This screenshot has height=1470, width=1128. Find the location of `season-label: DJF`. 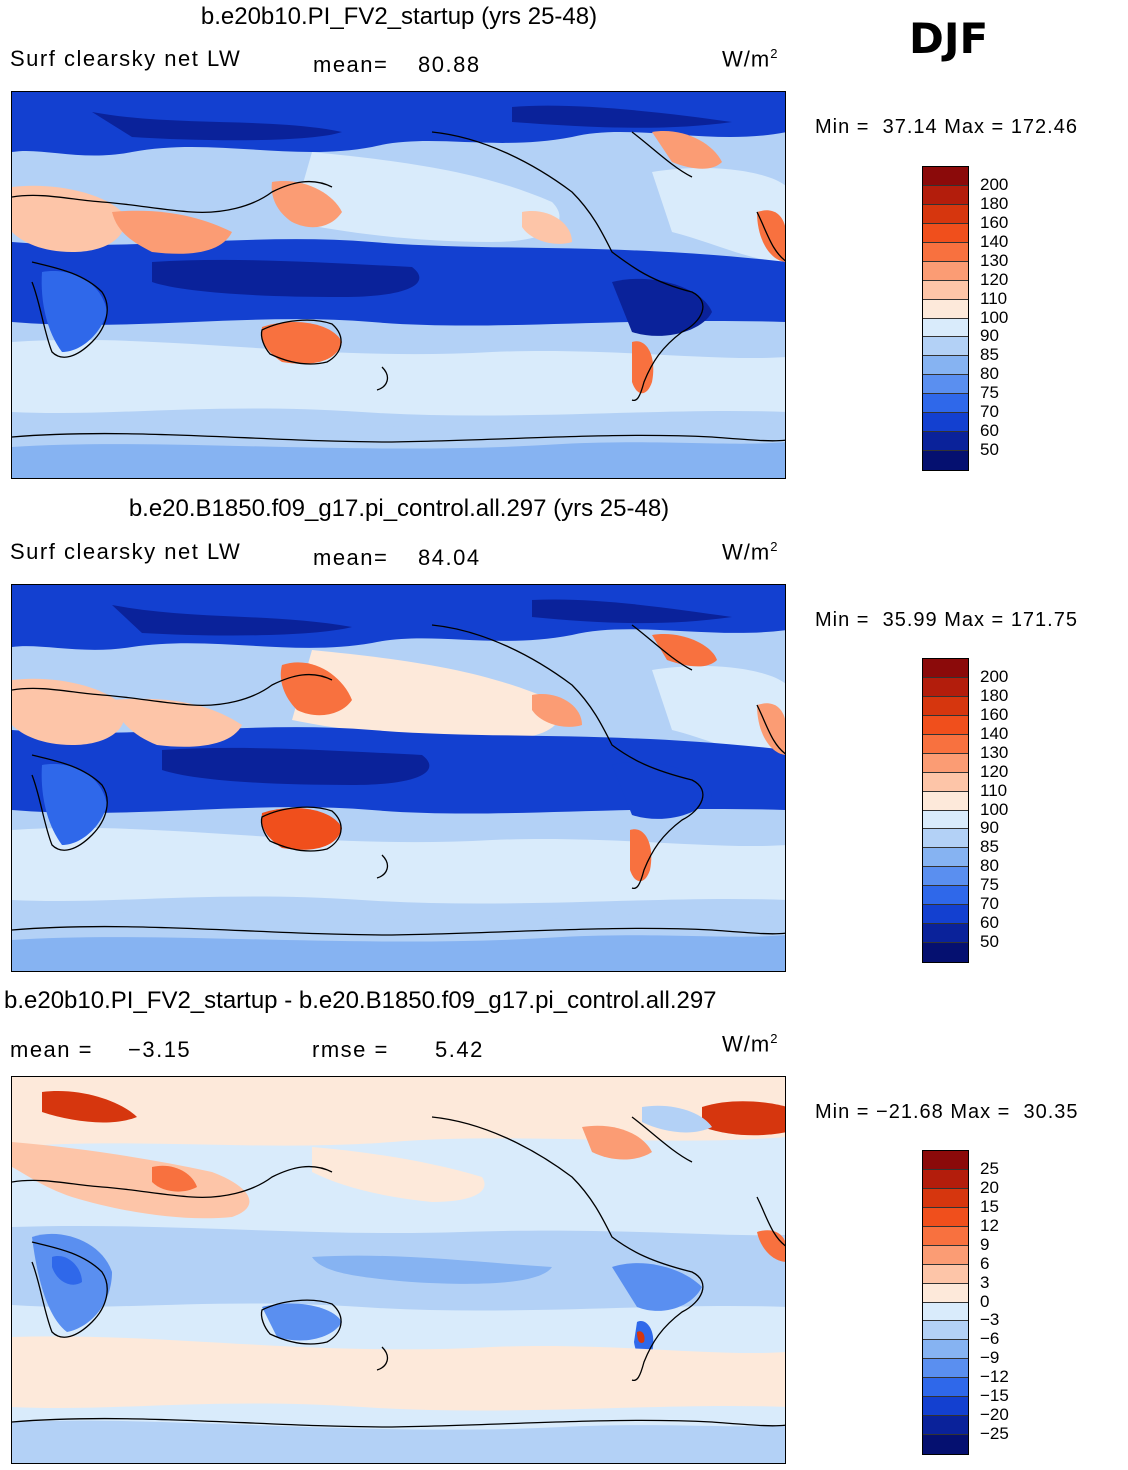

season-label: DJF is located at coordinates (949, 38).